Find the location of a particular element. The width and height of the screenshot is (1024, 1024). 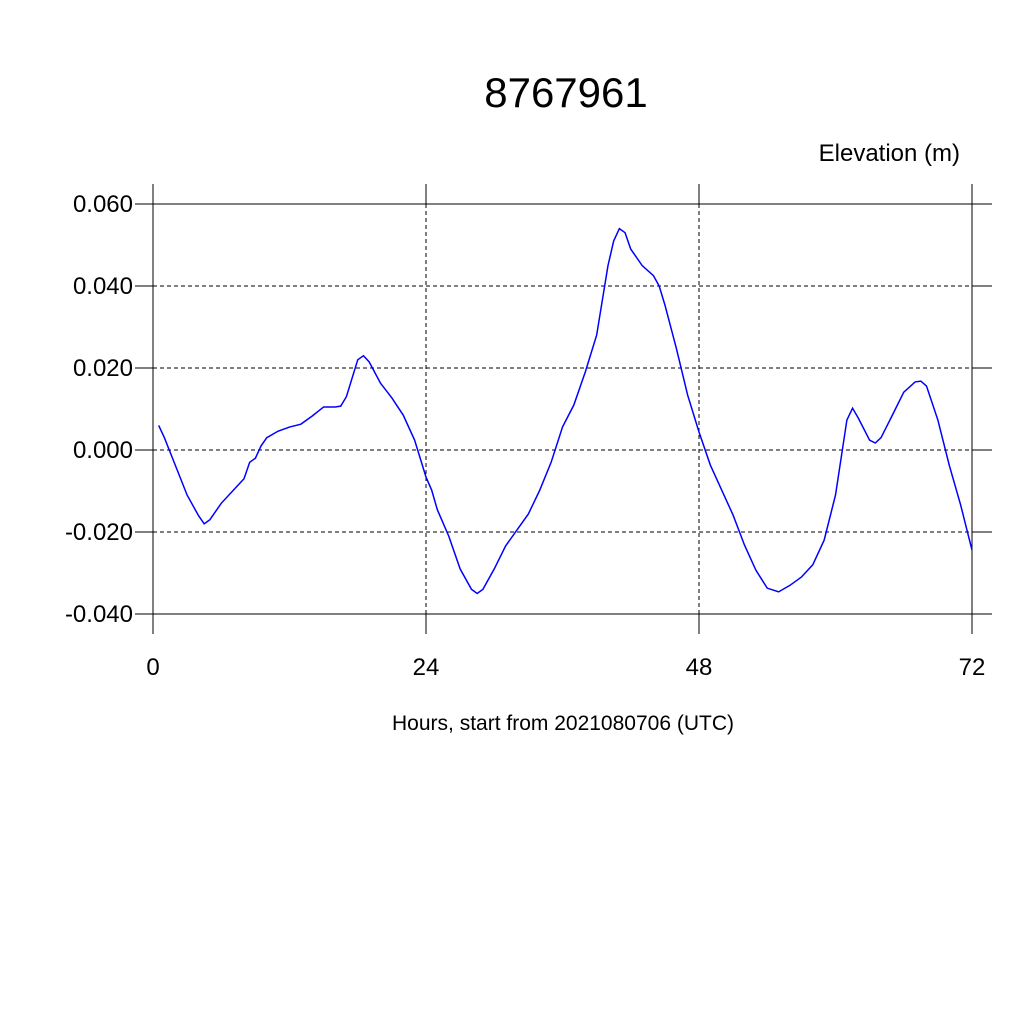

x-tick-label: 24 is located at coordinates (426, 667).